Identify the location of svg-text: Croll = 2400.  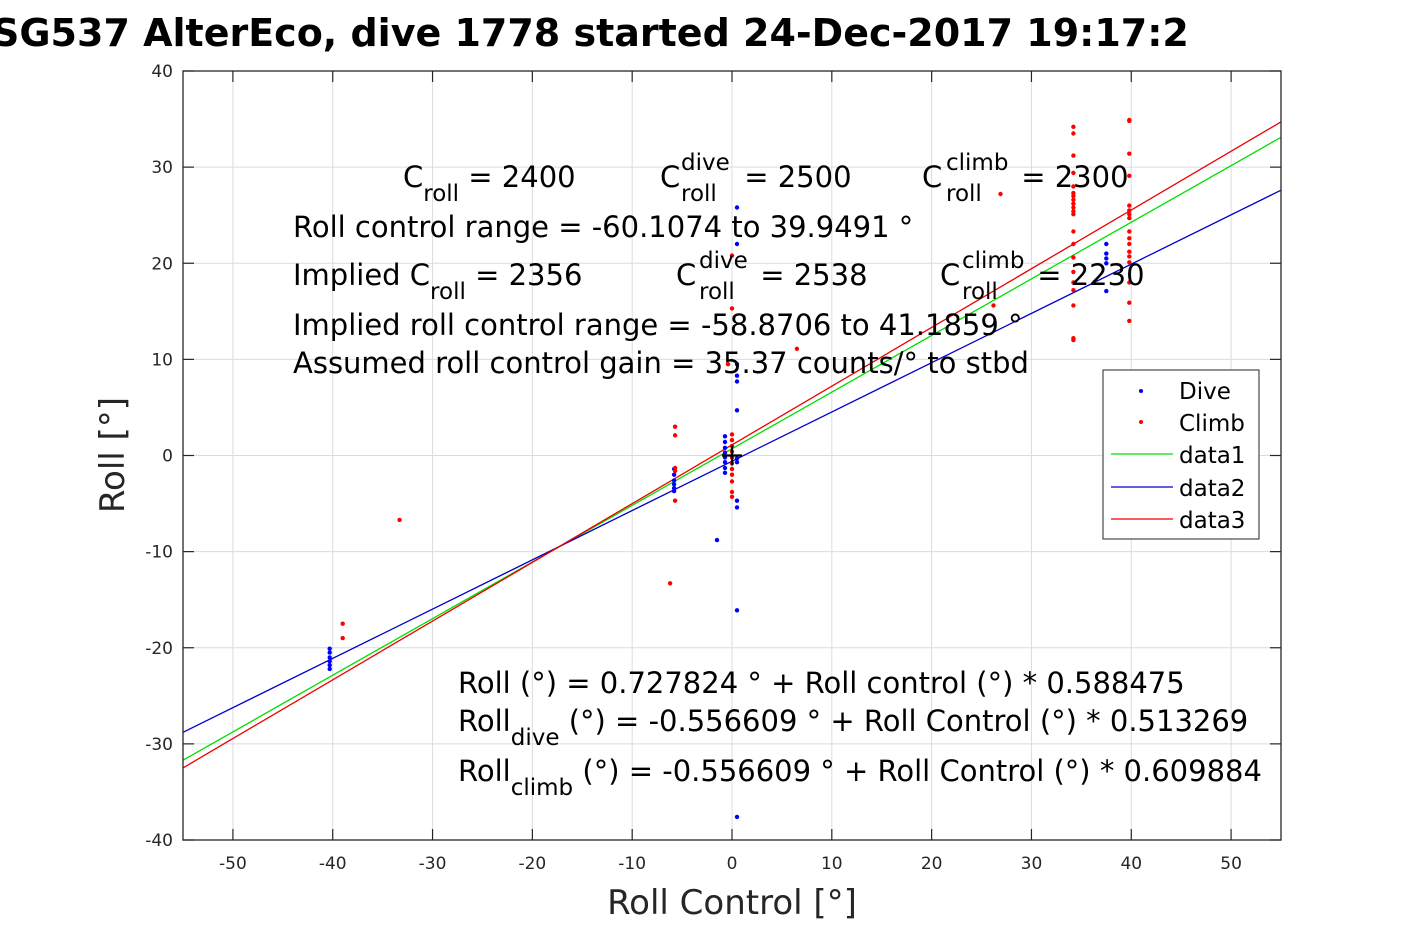
(489, 183).